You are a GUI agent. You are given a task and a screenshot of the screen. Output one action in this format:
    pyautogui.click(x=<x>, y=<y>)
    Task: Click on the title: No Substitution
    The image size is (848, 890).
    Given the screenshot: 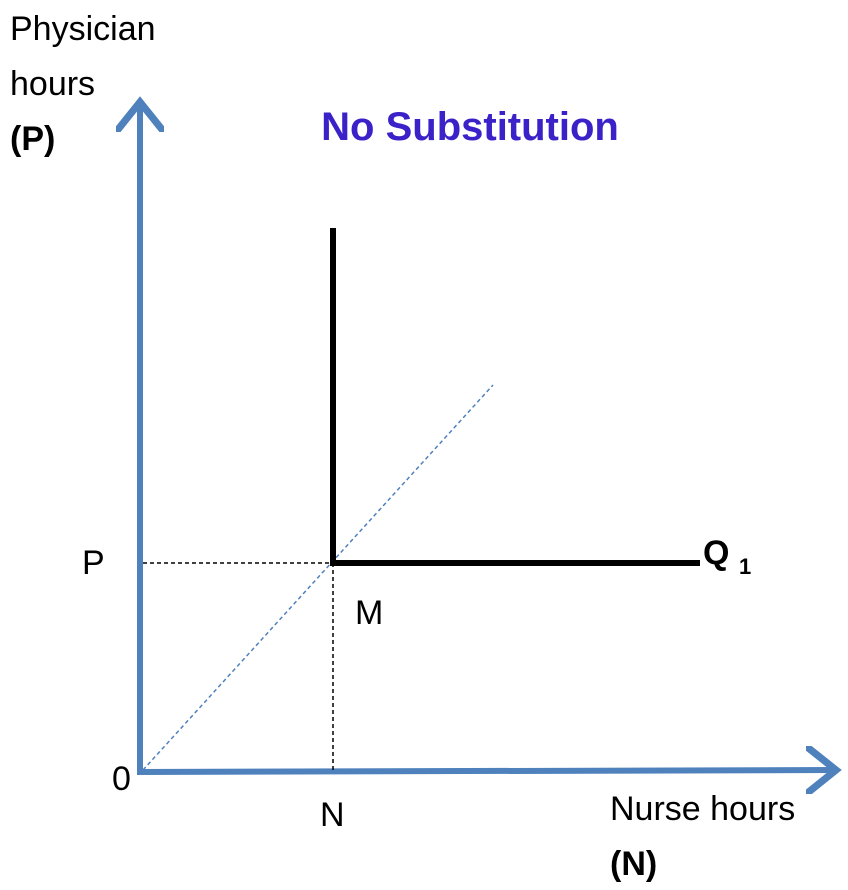 What is the action you would take?
    pyautogui.click(x=470, y=127)
    